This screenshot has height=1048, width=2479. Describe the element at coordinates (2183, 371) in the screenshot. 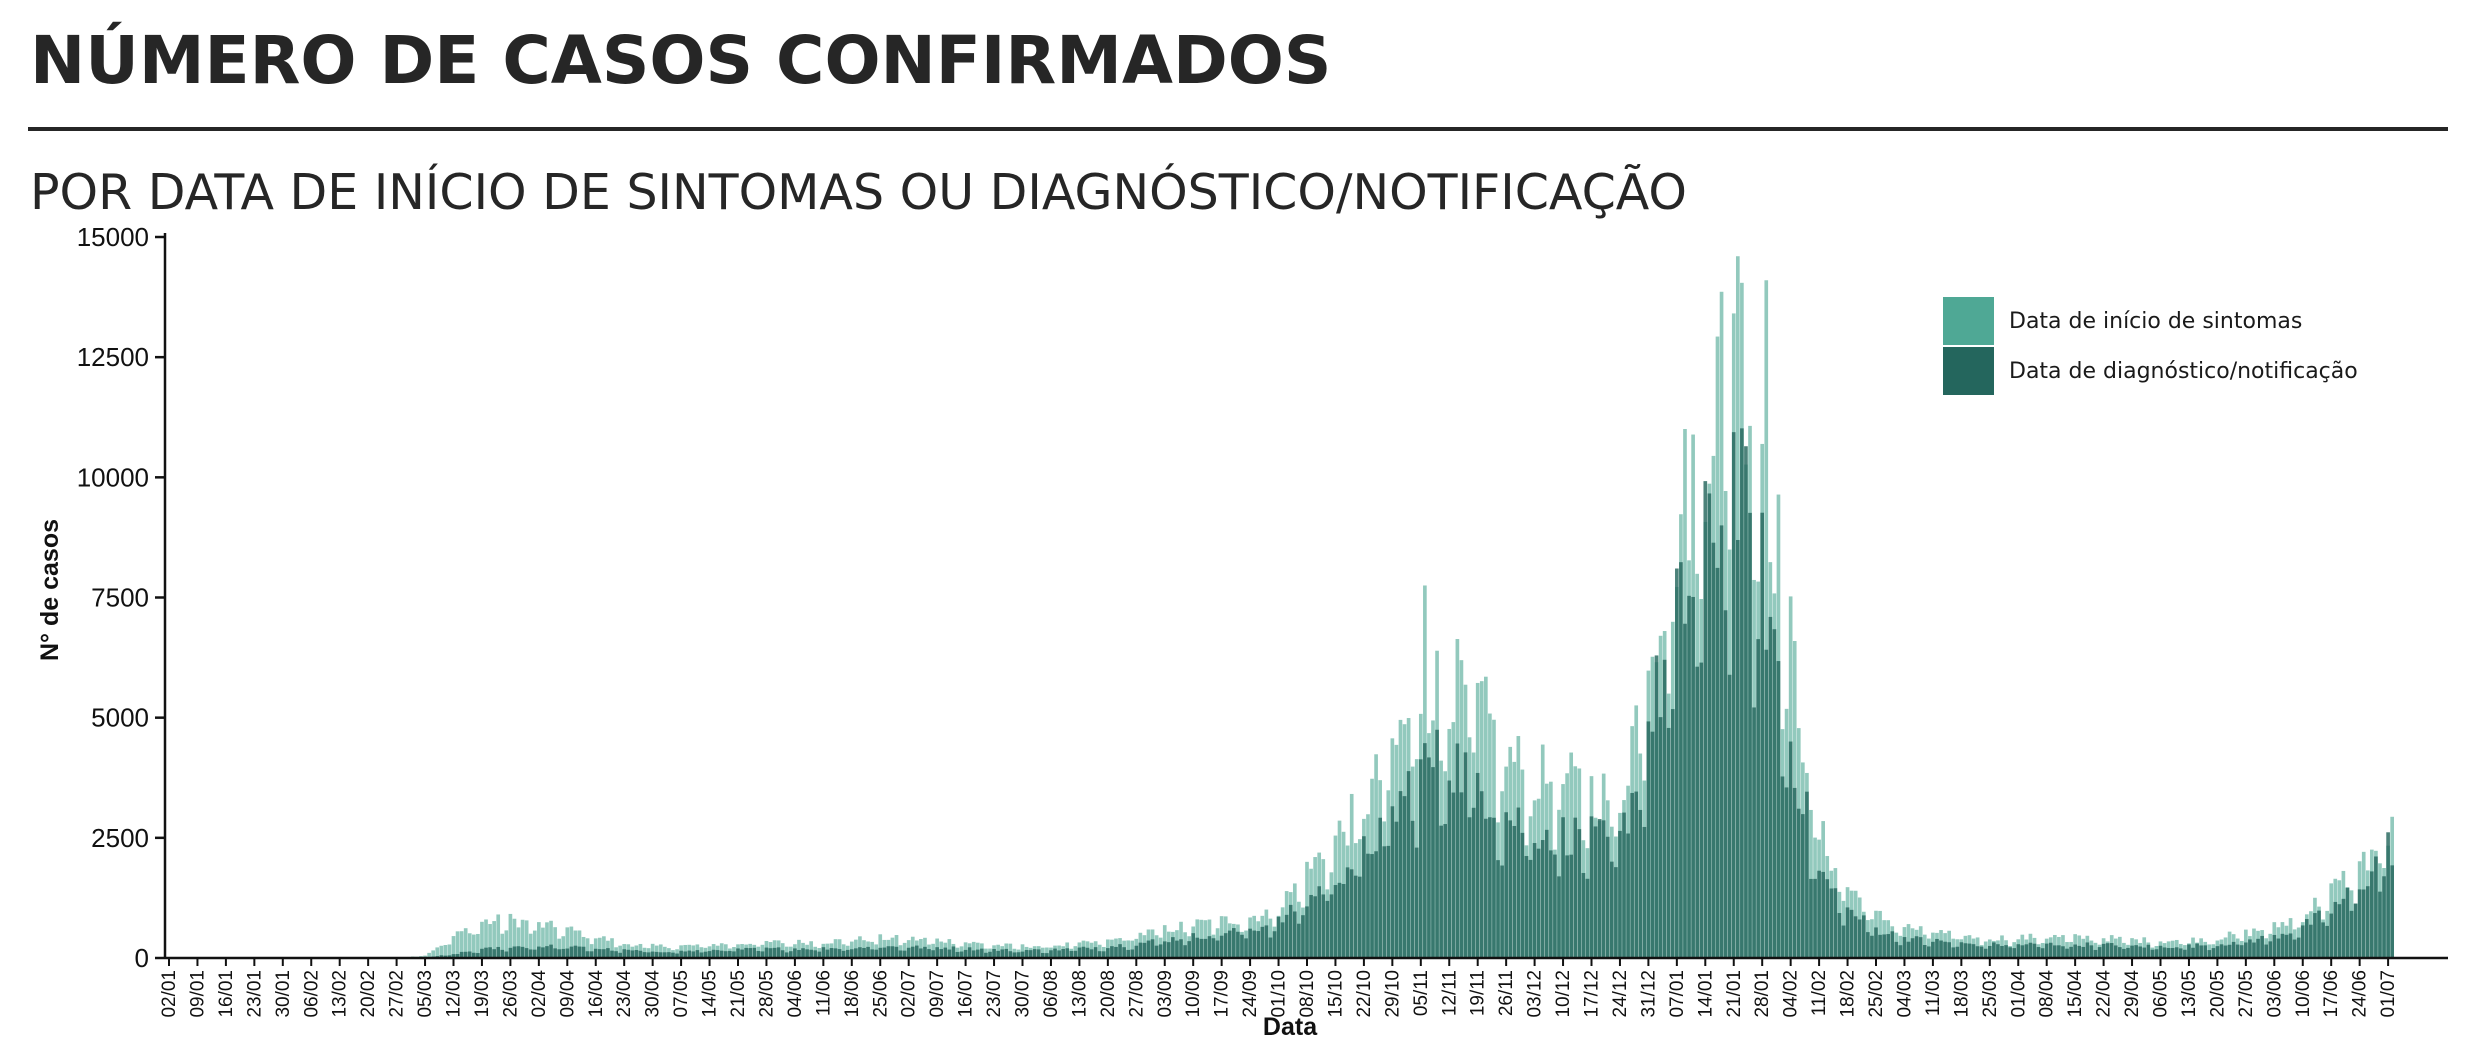

I see `legend-label-diagnosis: Data de diagnóstico/notificação` at that location.